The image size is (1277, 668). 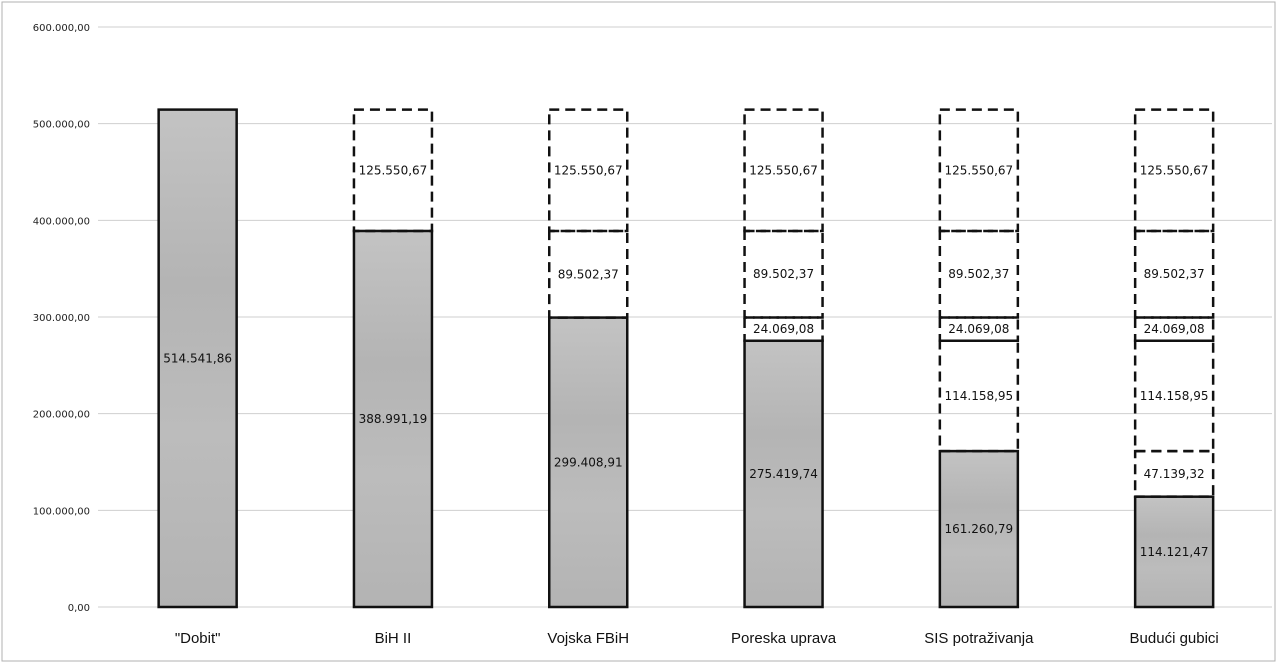 I want to click on data-label: 514.541,86, so click(x=197, y=358).